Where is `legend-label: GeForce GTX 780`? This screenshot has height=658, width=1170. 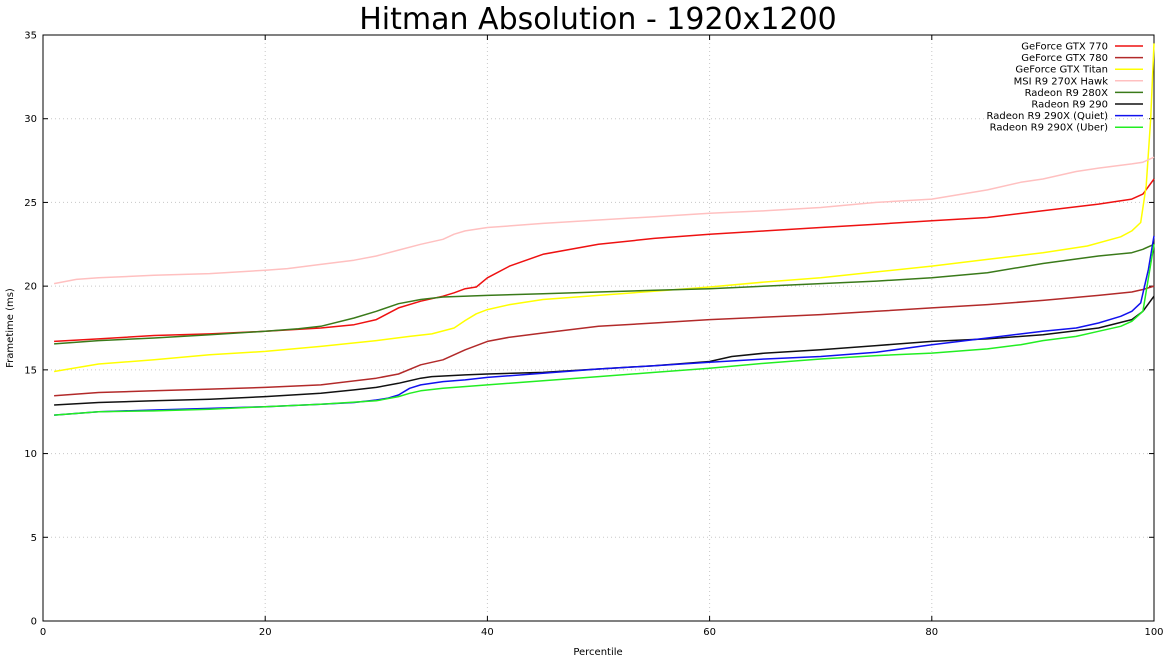 legend-label: GeForce GTX 780 is located at coordinates (1064, 58).